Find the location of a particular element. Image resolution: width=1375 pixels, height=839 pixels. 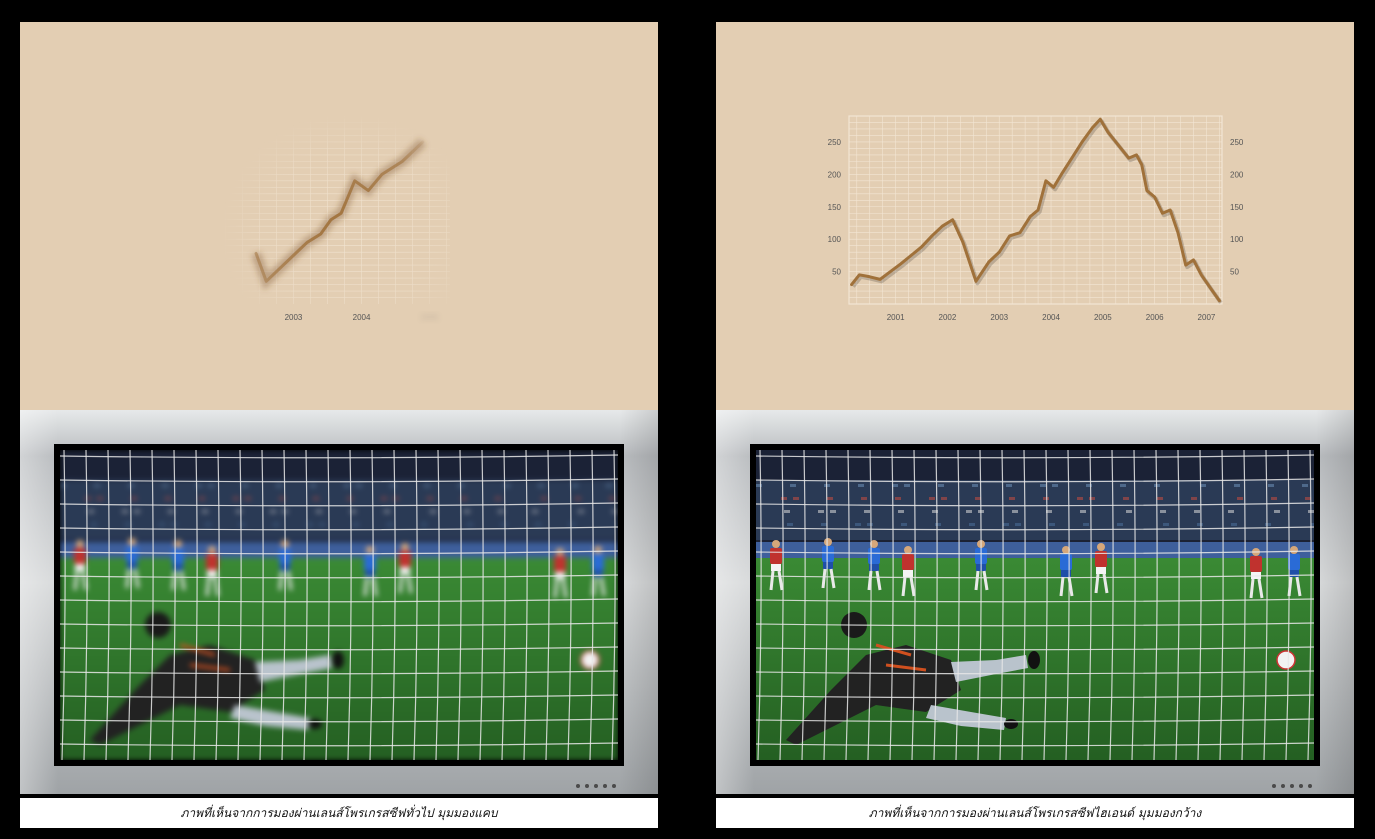

x-tick-label: 2003 is located at coordinates (999, 317).